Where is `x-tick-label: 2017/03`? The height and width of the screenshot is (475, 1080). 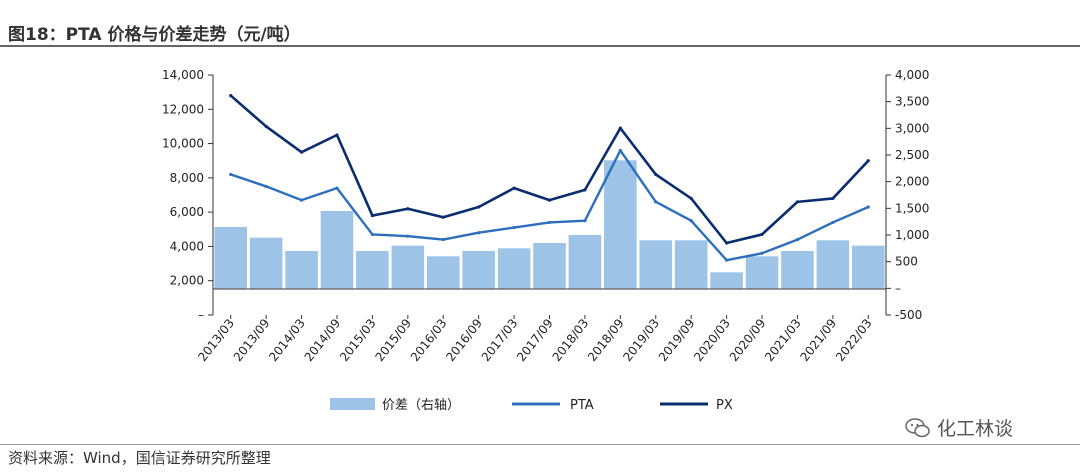 x-tick-label: 2017/03 is located at coordinates (500, 340).